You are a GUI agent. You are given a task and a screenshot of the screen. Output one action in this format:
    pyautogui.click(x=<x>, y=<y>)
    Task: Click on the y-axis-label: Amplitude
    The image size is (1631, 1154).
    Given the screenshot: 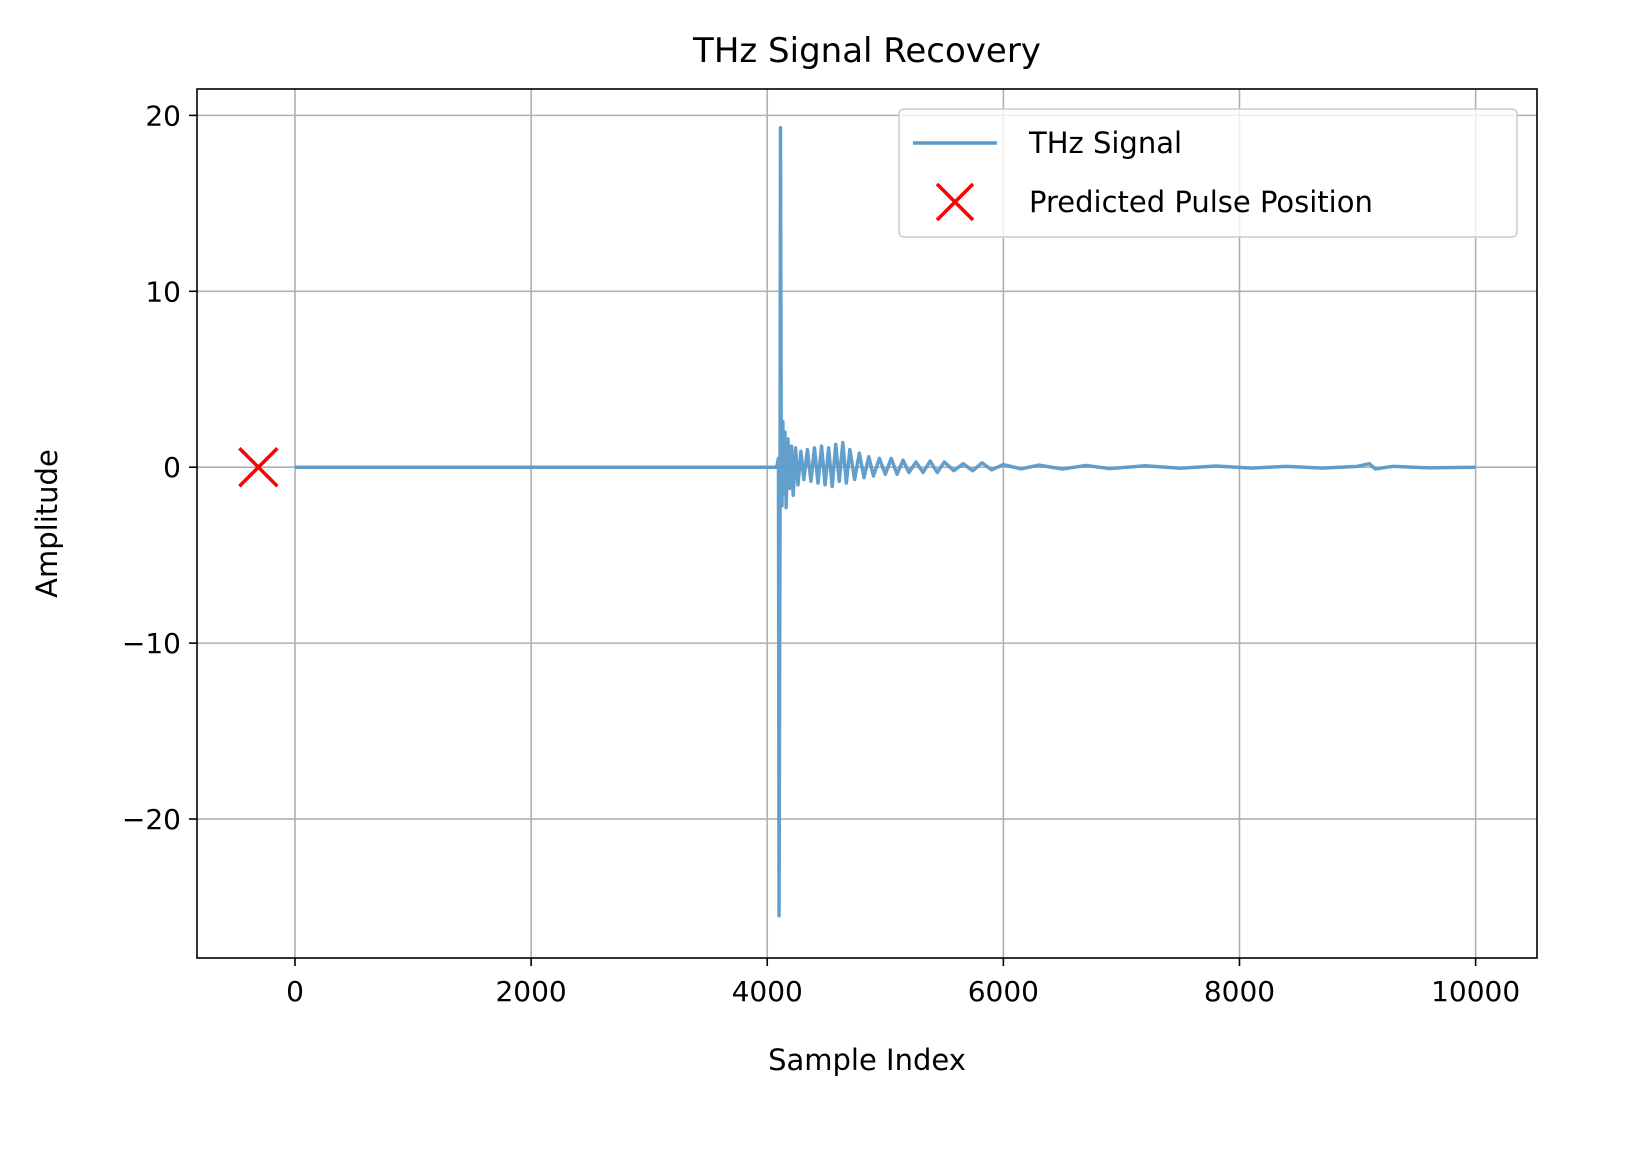 What is the action you would take?
    pyautogui.click(x=47, y=523)
    